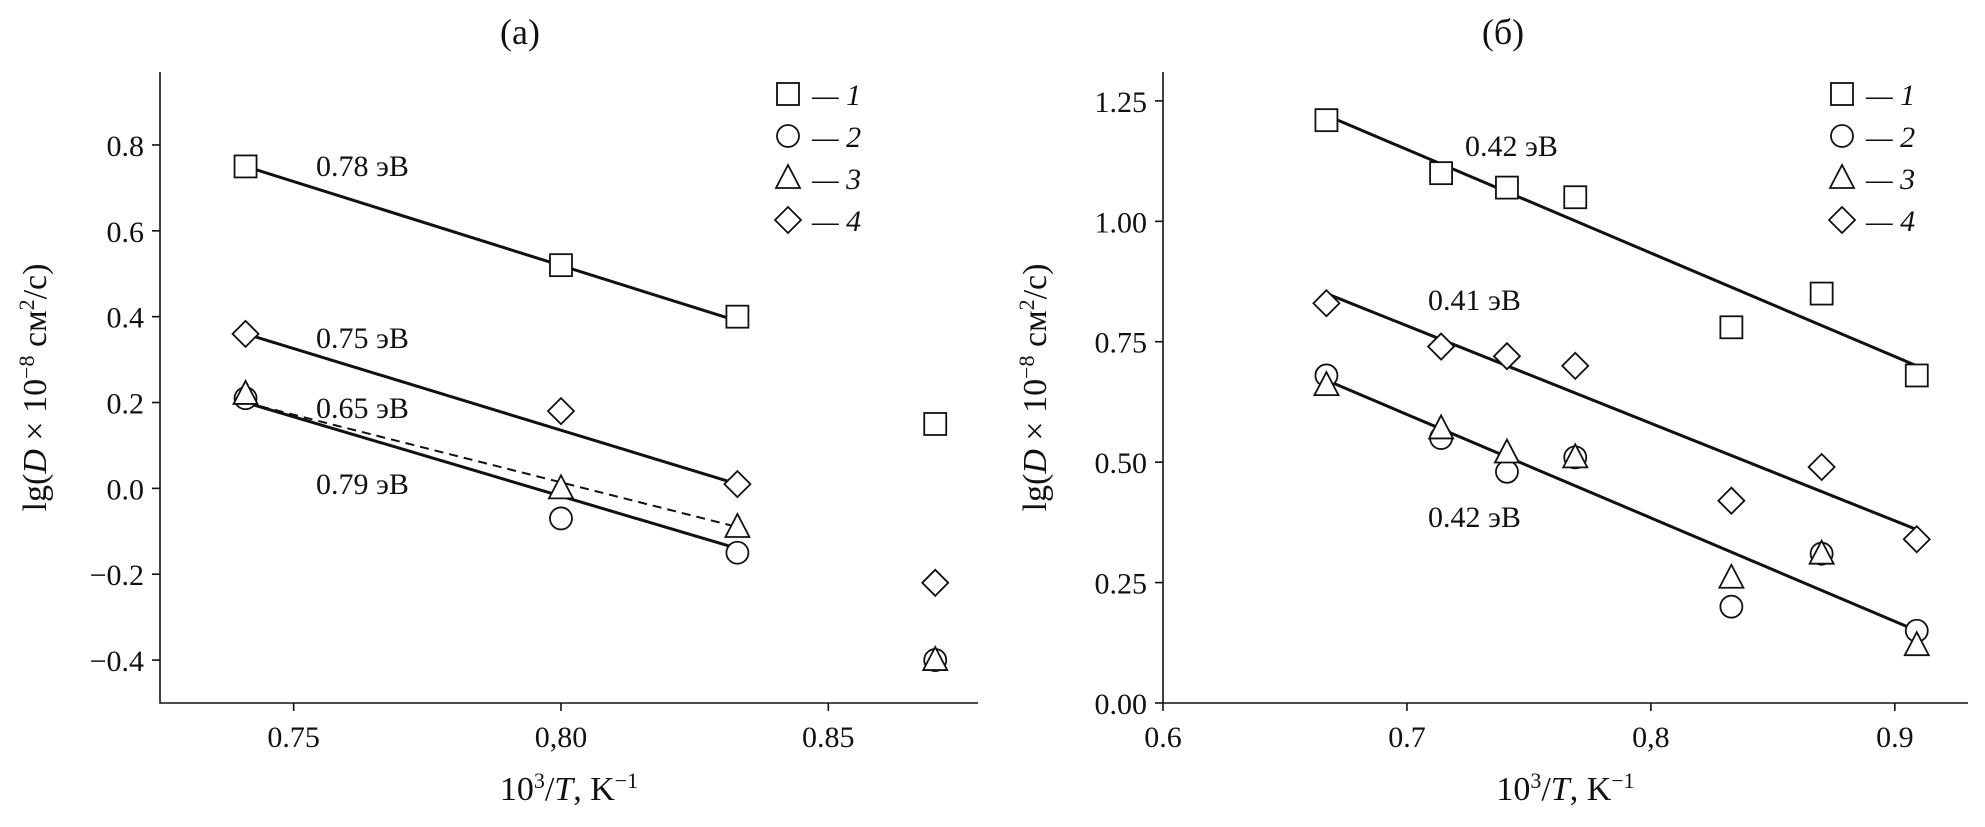  Describe the element at coordinates (117, 661) in the screenshot. I see `y-tick-label: −0.4` at that location.